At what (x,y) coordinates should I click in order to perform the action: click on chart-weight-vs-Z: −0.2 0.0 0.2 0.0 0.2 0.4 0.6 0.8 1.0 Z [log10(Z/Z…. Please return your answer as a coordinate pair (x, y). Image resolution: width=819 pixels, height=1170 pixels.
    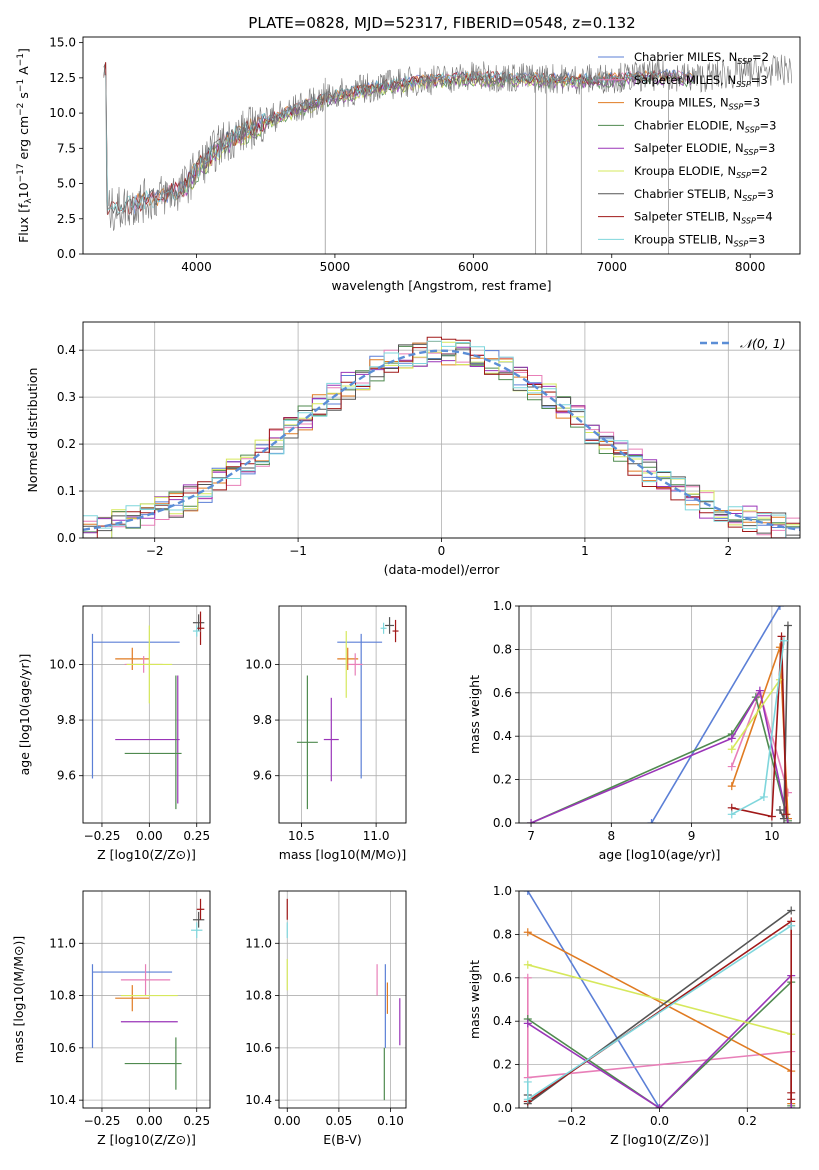
    Looking at the image, I should click on (634, 1015).